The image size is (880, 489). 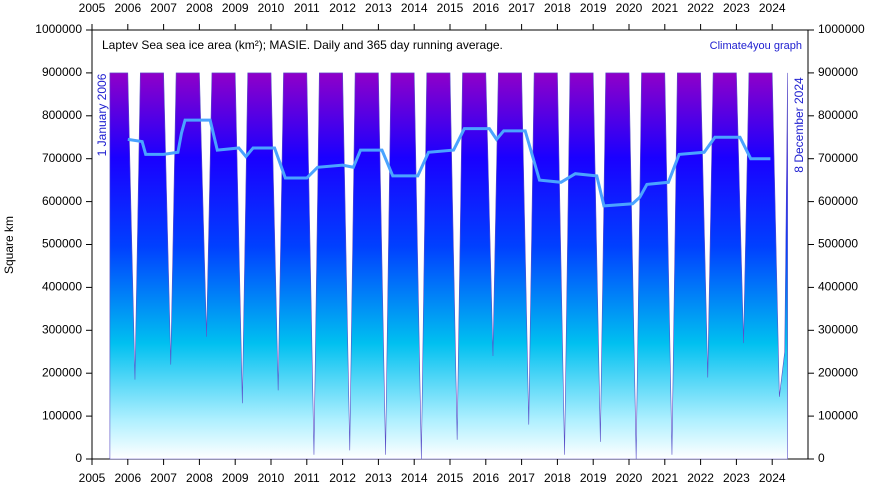 What do you see at coordinates (235, 8) in the screenshot?
I see `x-top-tick-label: 2009` at bounding box center [235, 8].